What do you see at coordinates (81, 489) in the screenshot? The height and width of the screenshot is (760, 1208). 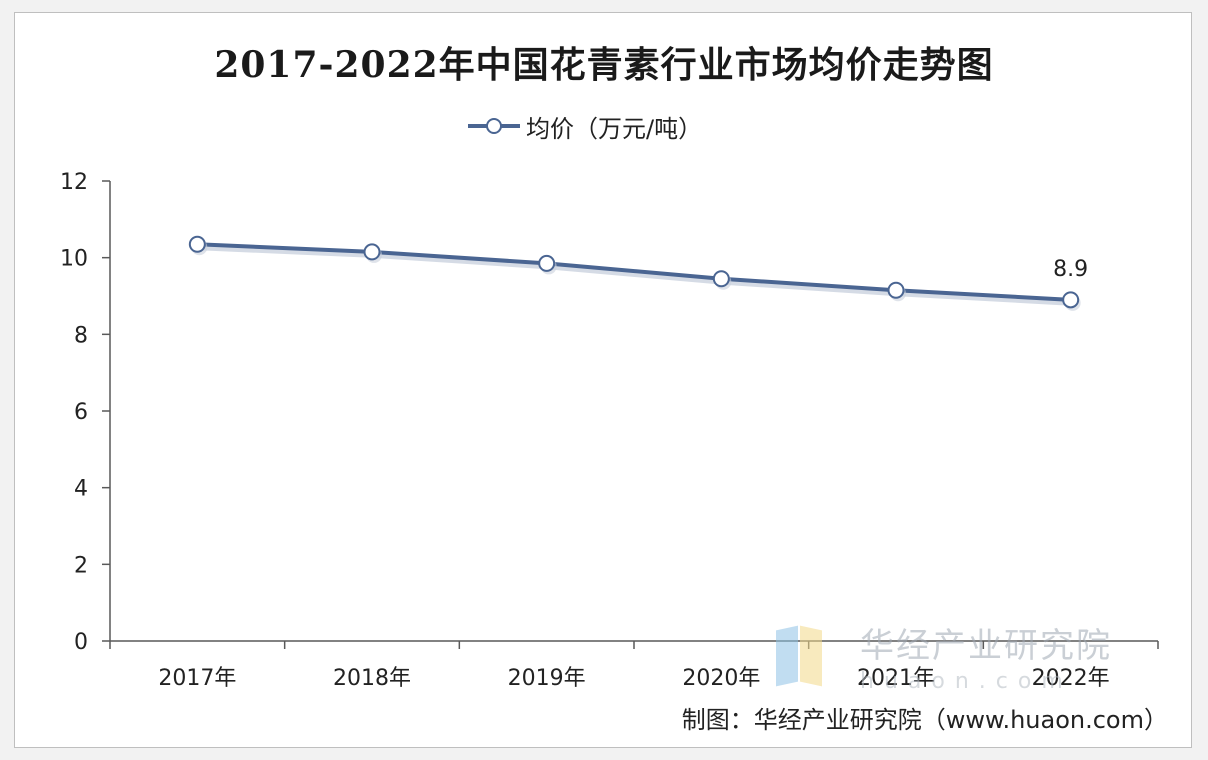 I see `y-tick-label: 4` at bounding box center [81, 489].